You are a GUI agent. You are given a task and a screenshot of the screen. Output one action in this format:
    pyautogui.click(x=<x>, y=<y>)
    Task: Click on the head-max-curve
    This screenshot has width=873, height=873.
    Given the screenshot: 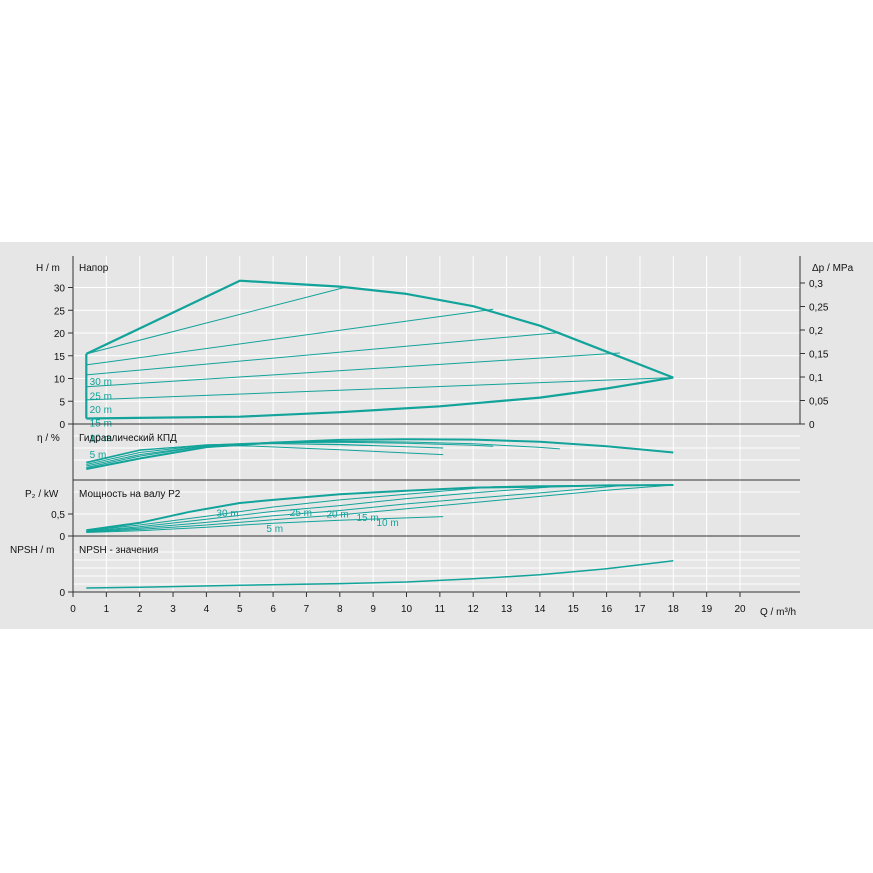 What is the action you would take?
    pyautogui.click(x=379, y=329)
    